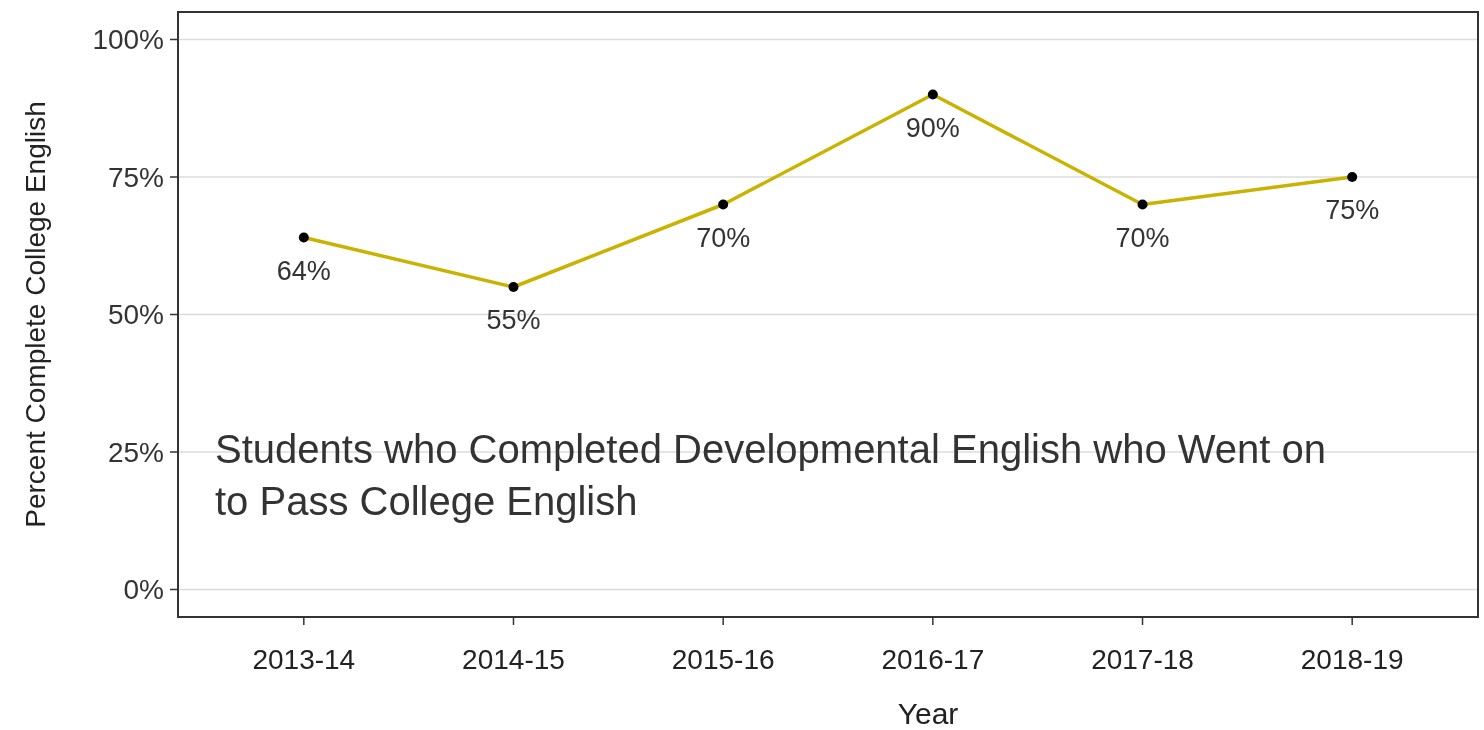 Image resolution: width=1484 pixels, height=730 pixels. Describe the element at coordinates (135, 452) in the screenshot. I see `y-tick-label: 25%` at that location.